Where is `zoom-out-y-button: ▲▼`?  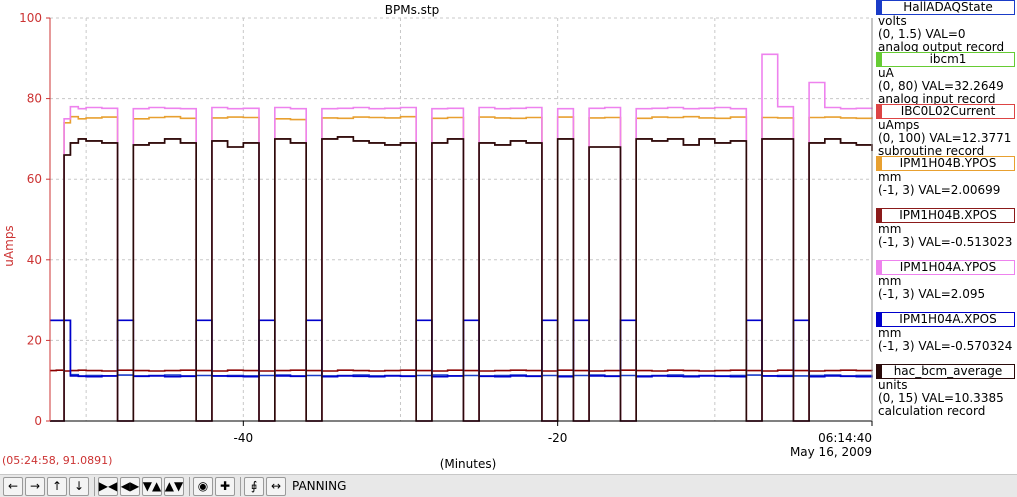
zoom-out-y-button: ▲▼ is located at coordinates (174, 486).